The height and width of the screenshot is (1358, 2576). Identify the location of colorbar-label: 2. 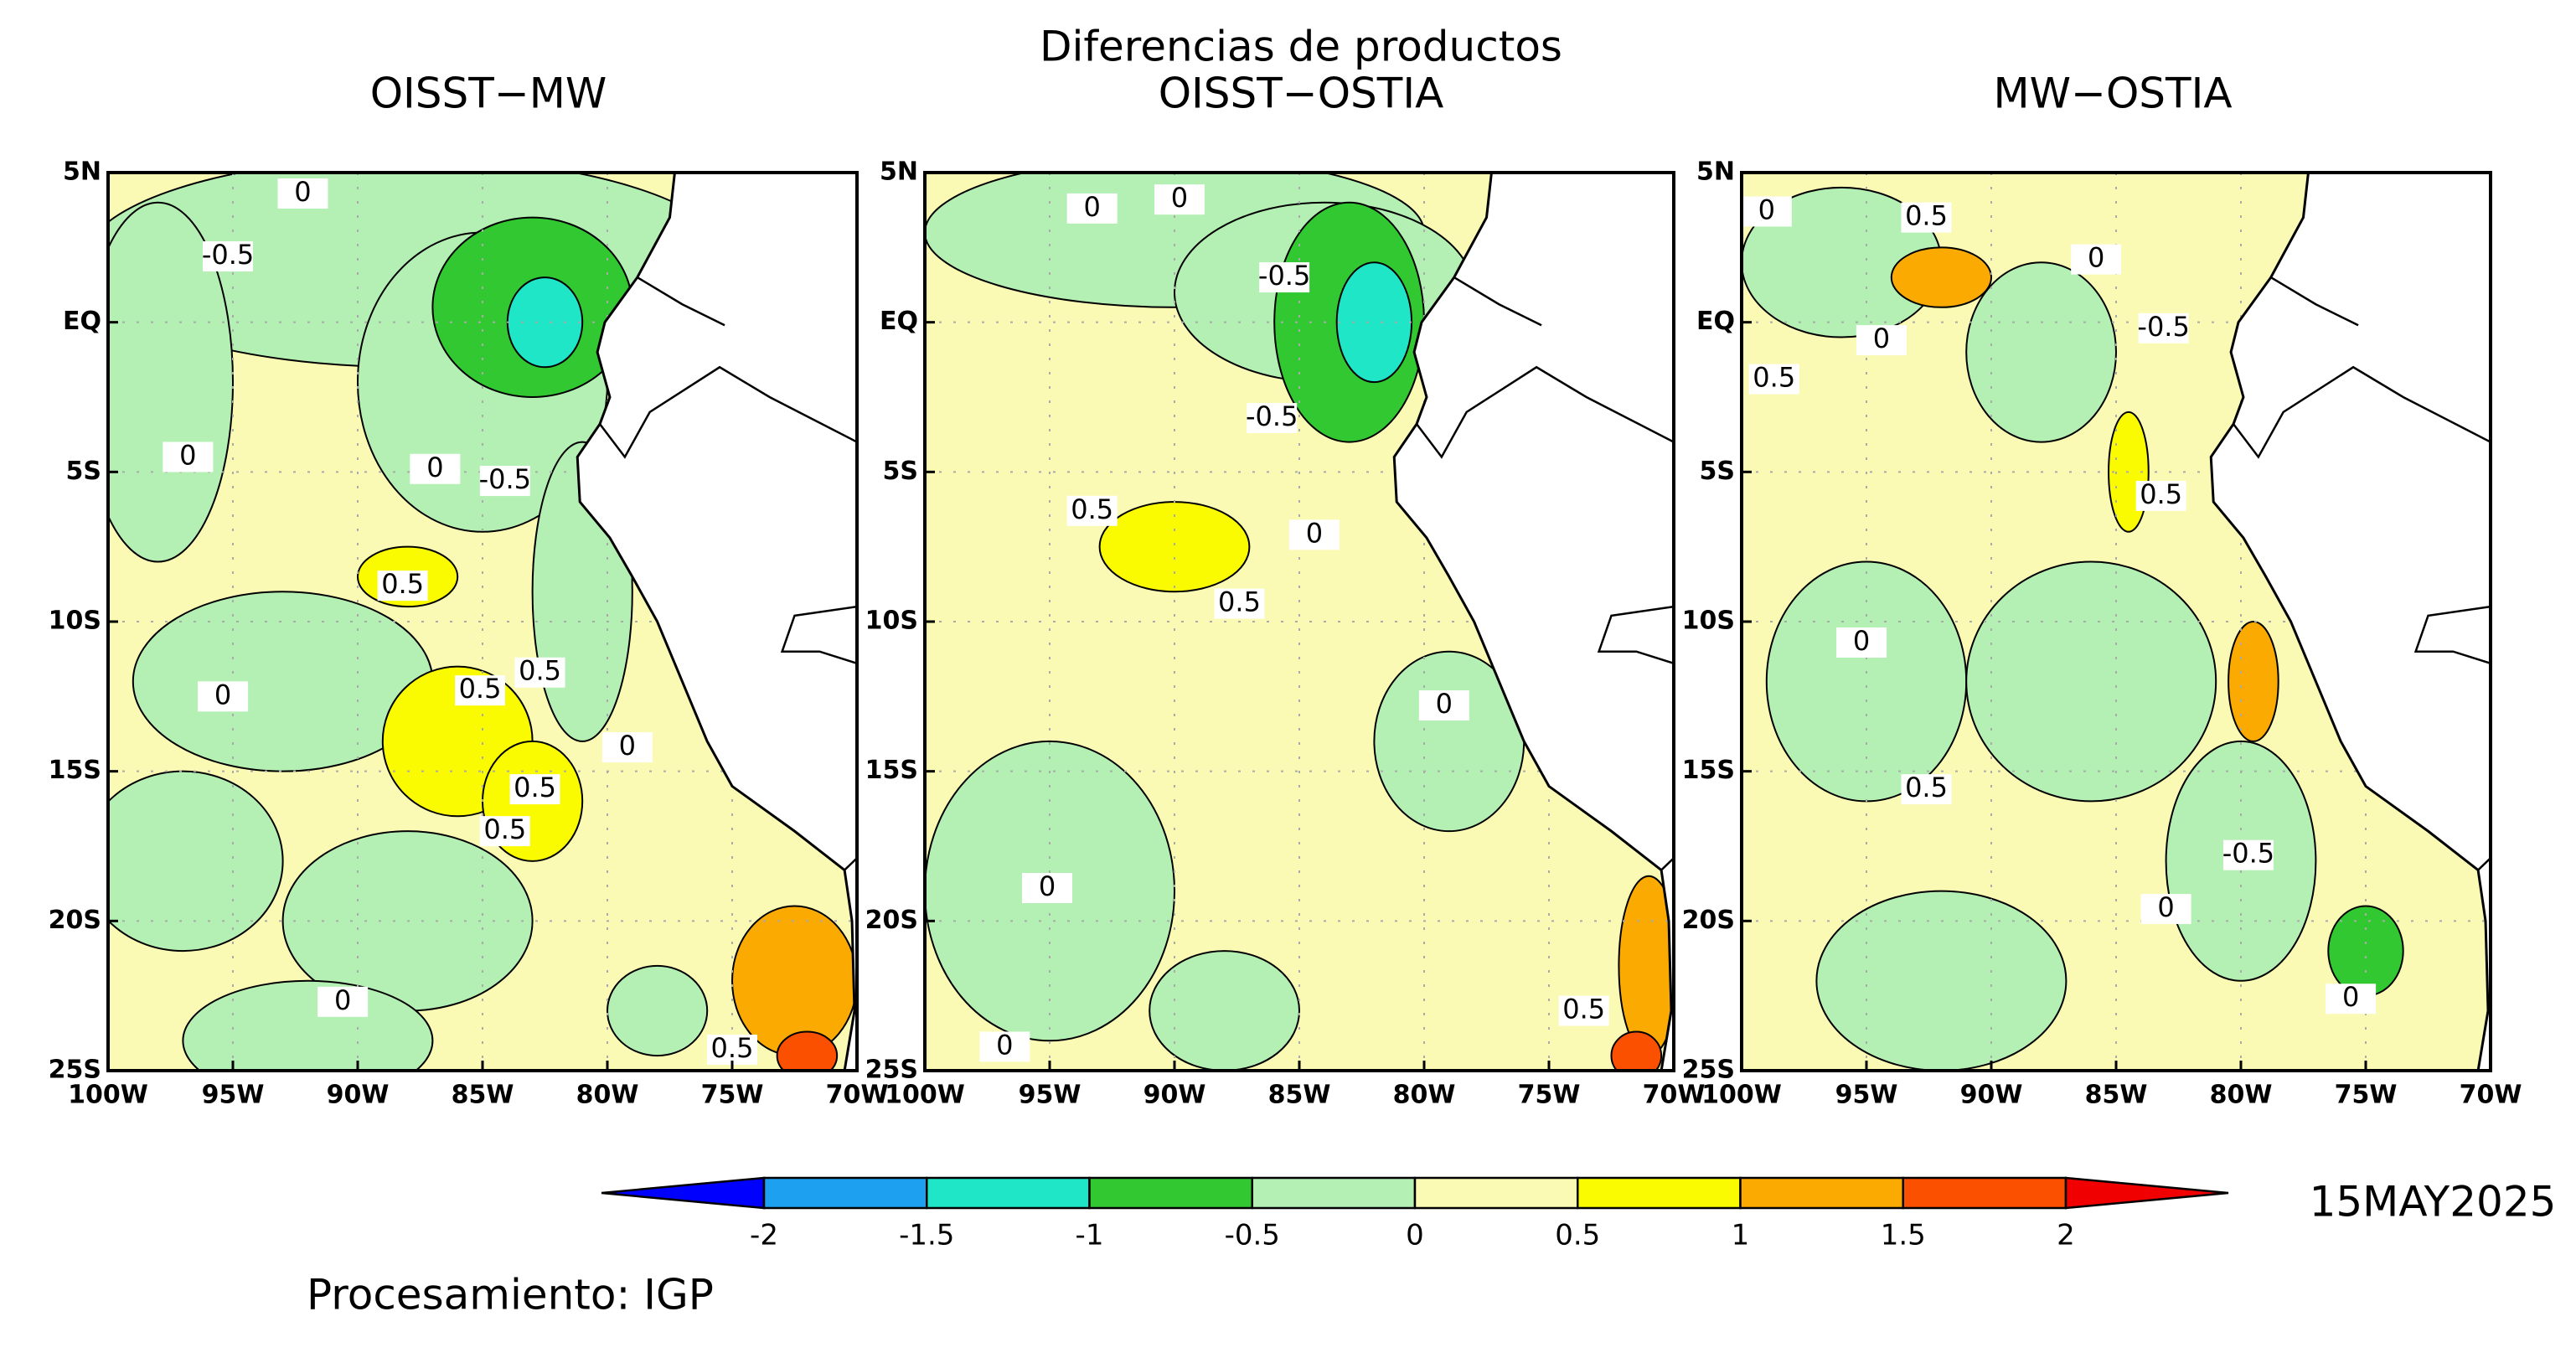
(2066, 1235).